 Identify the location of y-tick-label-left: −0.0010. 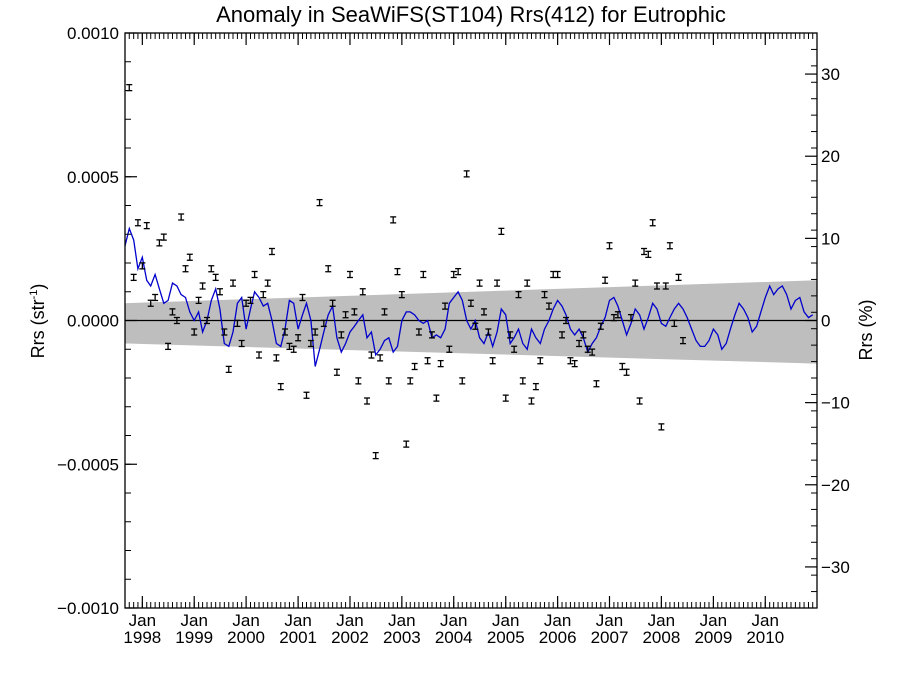
(88, 608).